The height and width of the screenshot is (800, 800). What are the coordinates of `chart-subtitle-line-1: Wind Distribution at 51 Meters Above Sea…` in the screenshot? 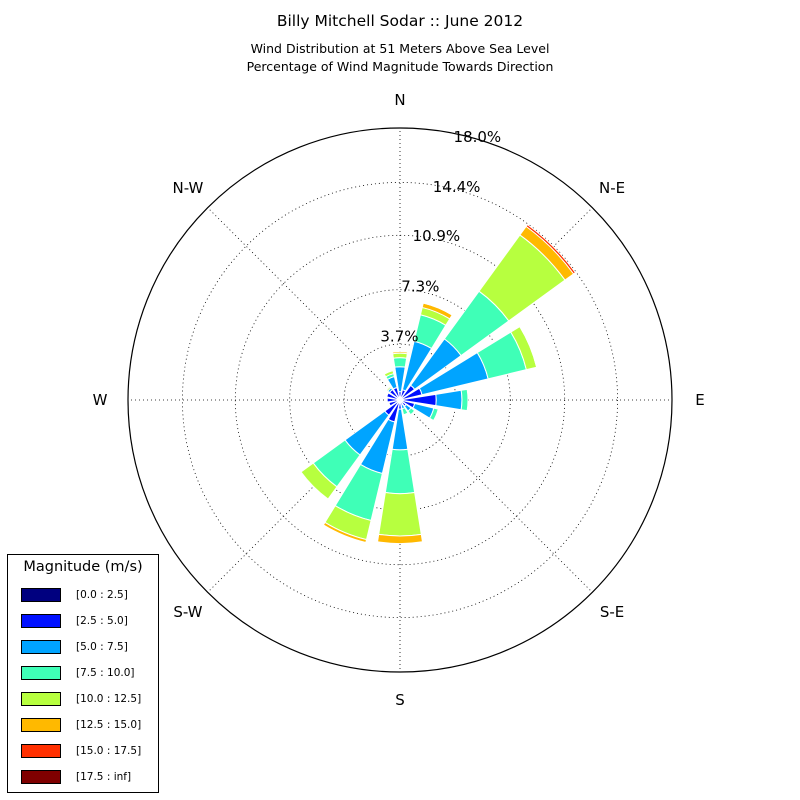 It's located at (400, 48).